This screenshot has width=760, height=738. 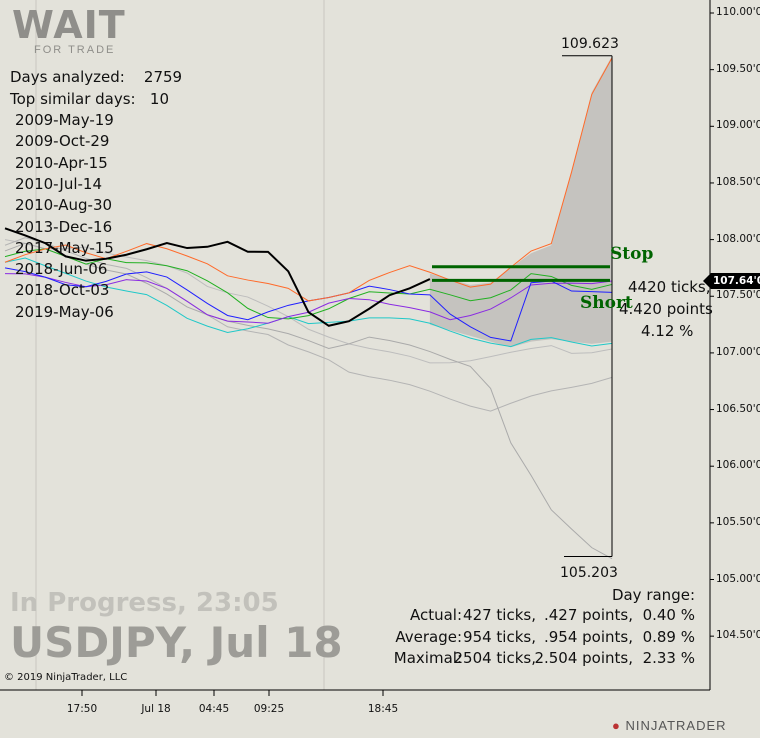 I want to click on similar-day-item: 2013-Dec-16, so click(x=64, y=226).